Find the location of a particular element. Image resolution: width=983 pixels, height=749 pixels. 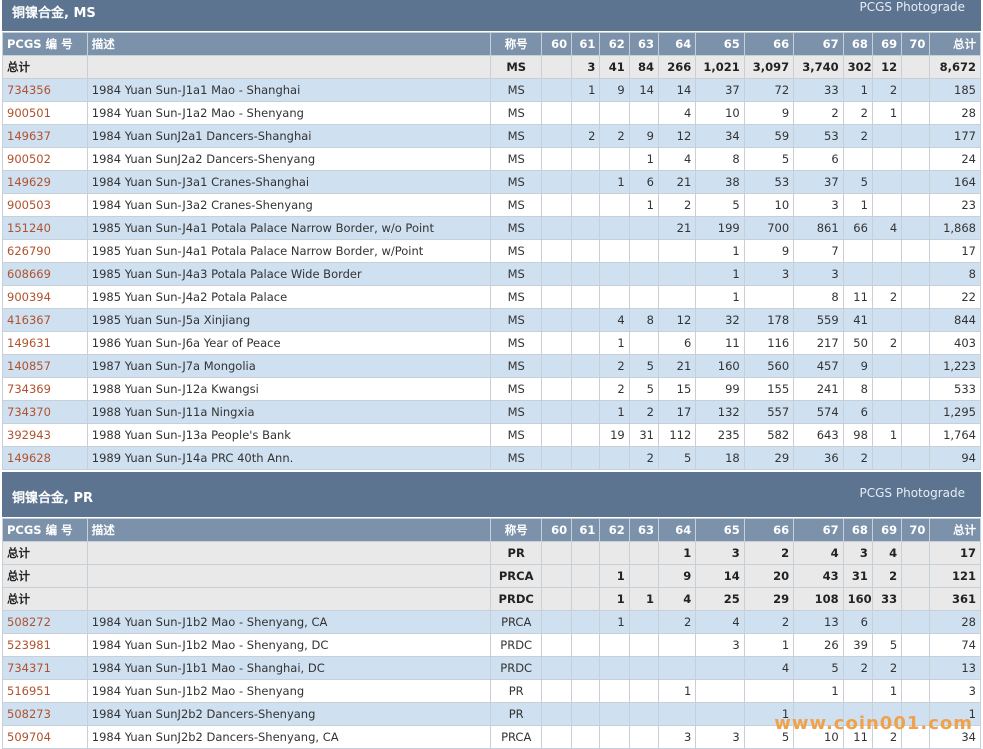

pcgs-number-link: 900501 is located at coordinates (29, 113).